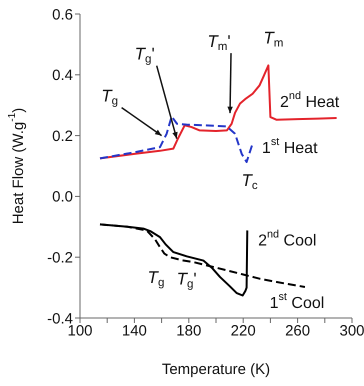 The height and width of the screenshot is (386, 364). Describe the element at coordinates (297, 301) in the screenshot. I see `series-label: 1$^{st}$ Cool` at that location.